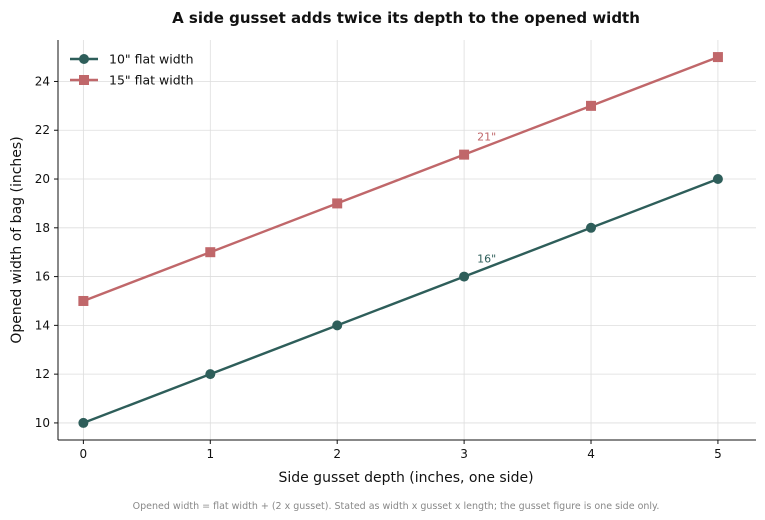 The width and height of the screenshot is (765, 520). What do you see at coordinates (151, 59) in the screenshot?
I see `legend-label: 10" flat width` at bounding box center [151, 59].